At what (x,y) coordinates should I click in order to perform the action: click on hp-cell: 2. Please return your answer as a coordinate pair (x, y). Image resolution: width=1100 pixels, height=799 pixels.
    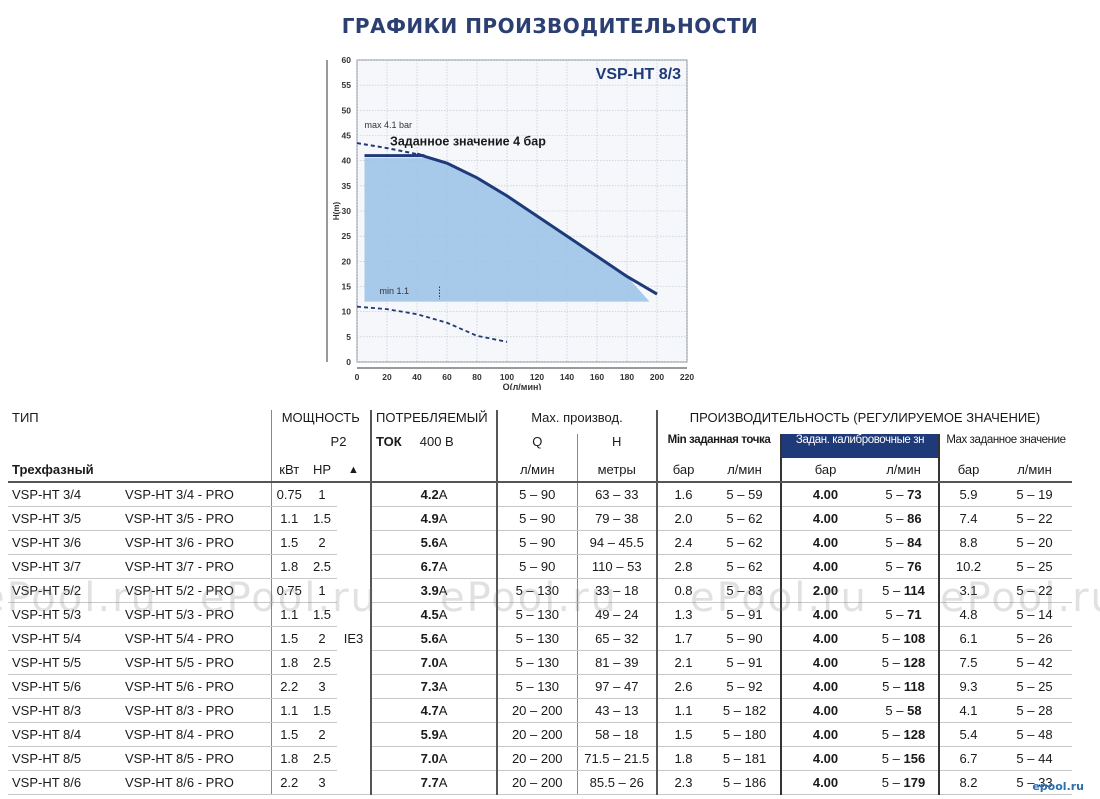
    Looking at the image, I should click on (322, 542).